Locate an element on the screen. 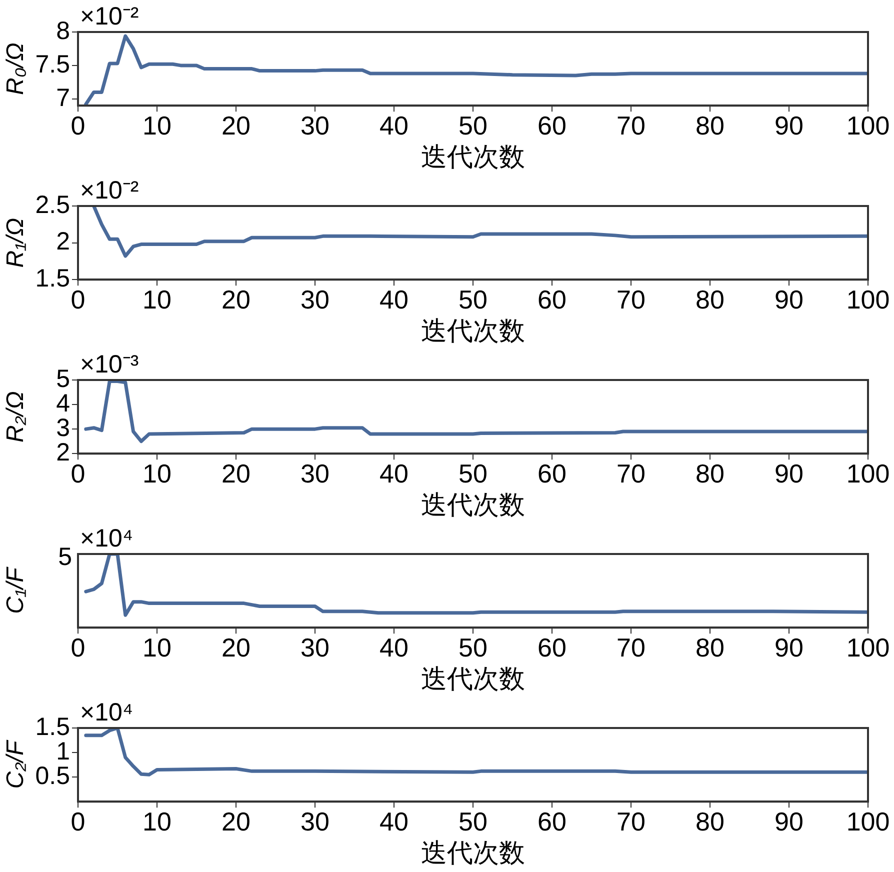  y-axis-title: R₂/Ω is located at coordinates (16, 417).